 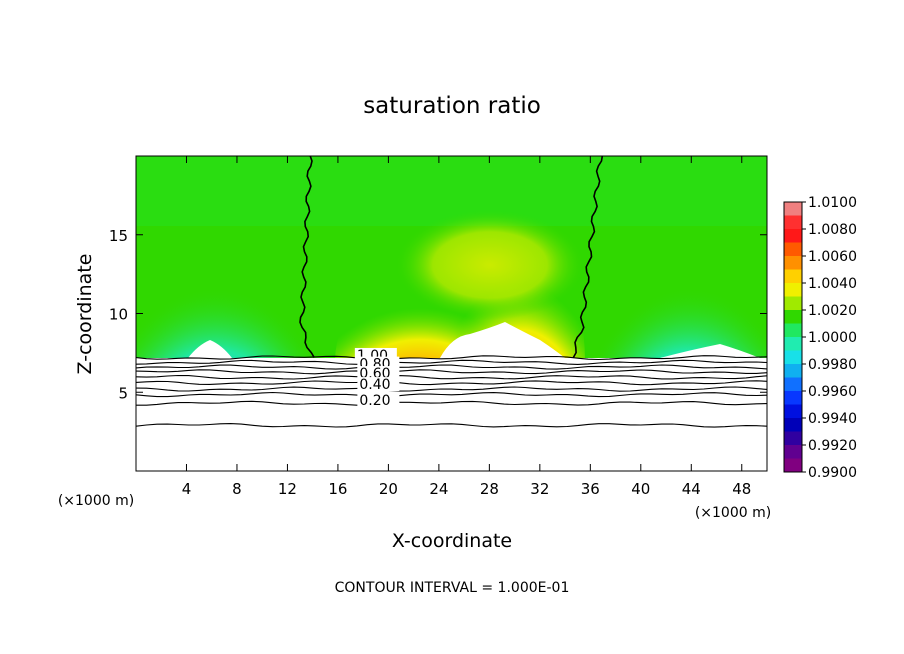 I want to click on x-tick-label: 40, so click(x=640, y=489).